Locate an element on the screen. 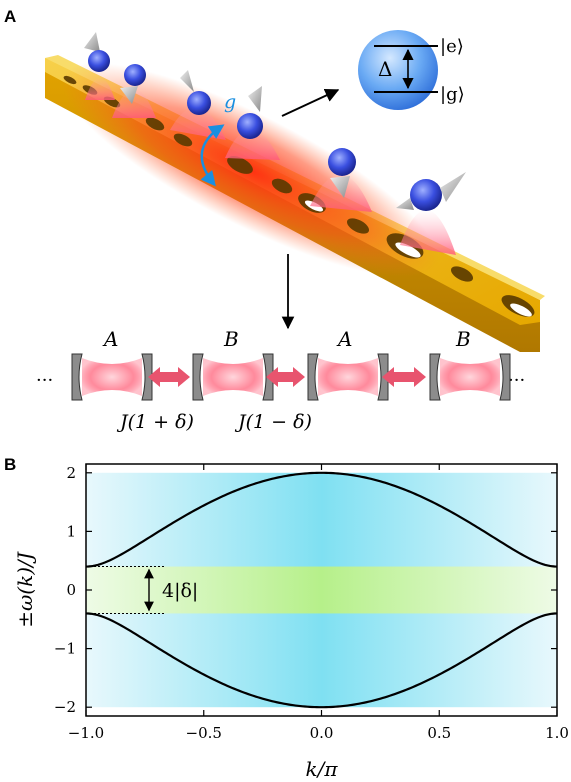  panel-b-letter: B is located at coordinates (10, 464).